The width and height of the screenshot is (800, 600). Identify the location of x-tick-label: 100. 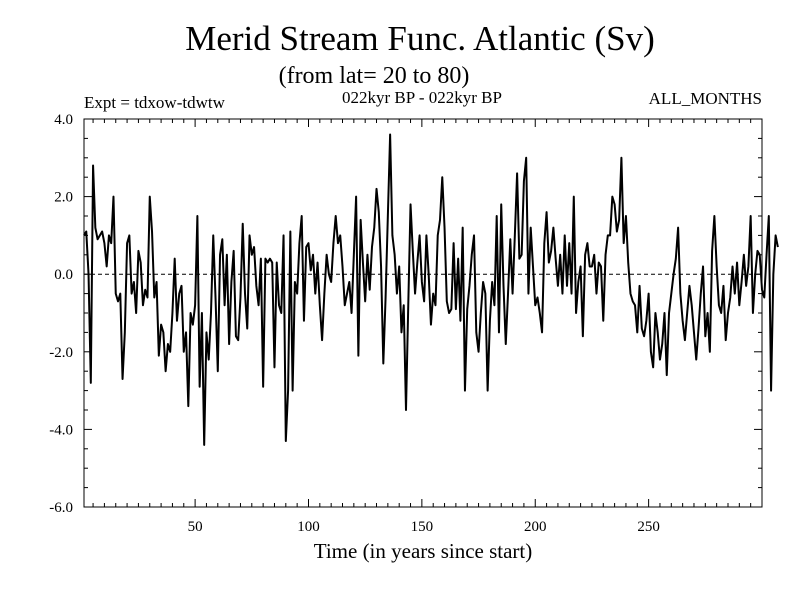
(308, 527).